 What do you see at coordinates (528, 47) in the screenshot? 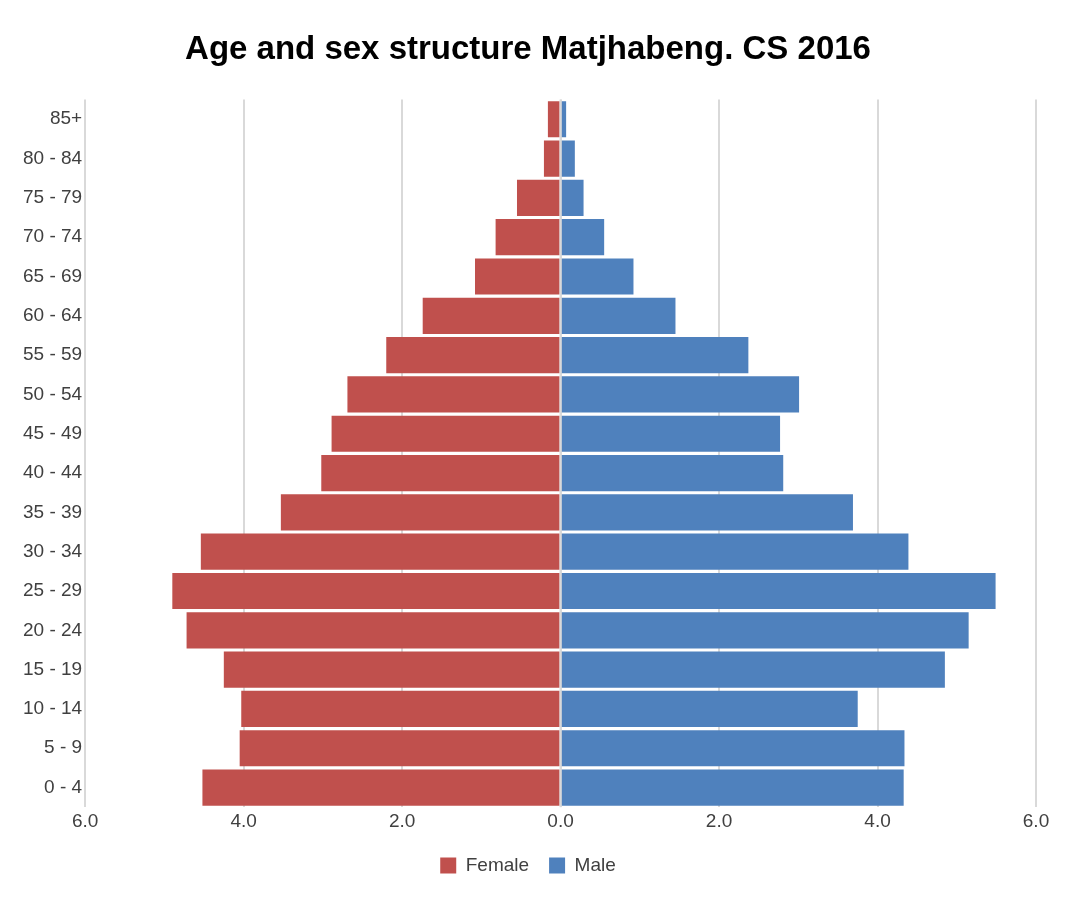
I see `chart-title: Age and sex structure Matjhabeng. CS 2016` at bounding box center [528, 47].